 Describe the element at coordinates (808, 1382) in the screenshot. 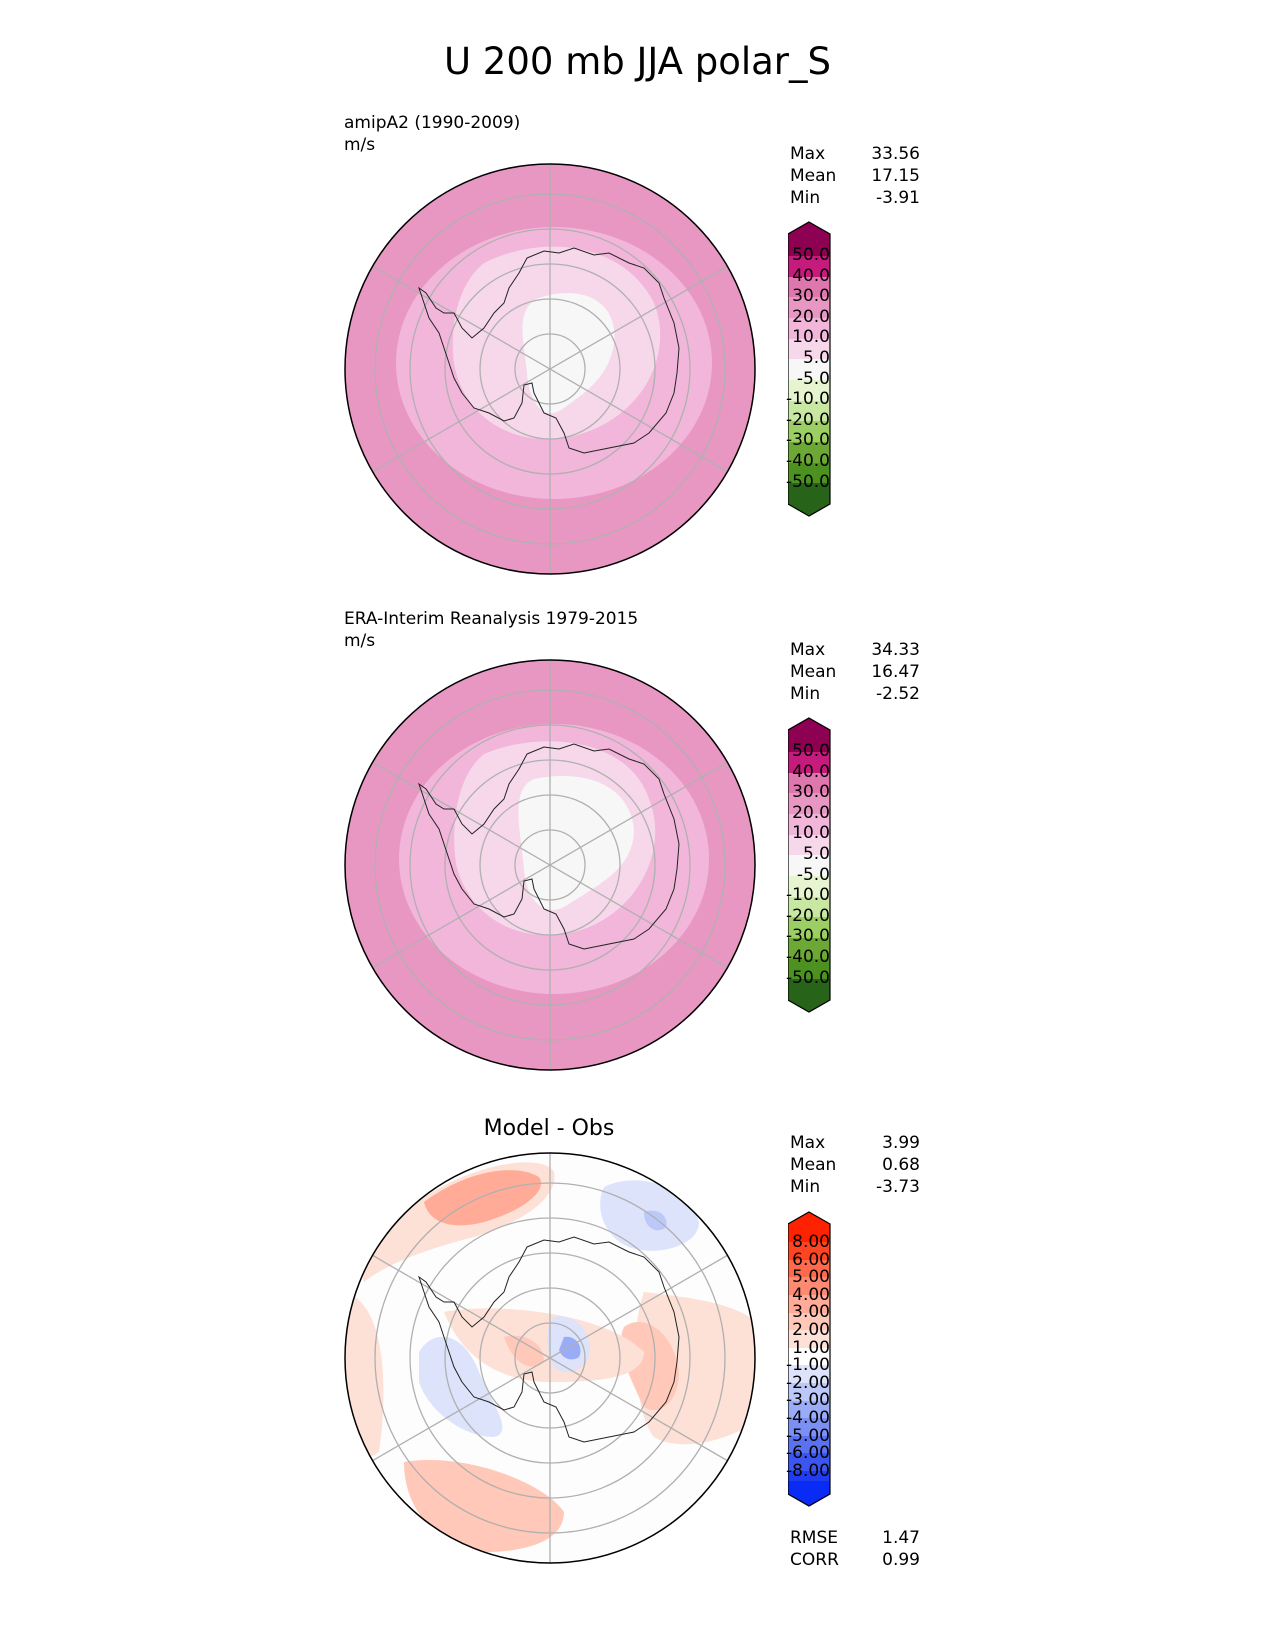

I see `colorbar-tick: -2.00` at that location.